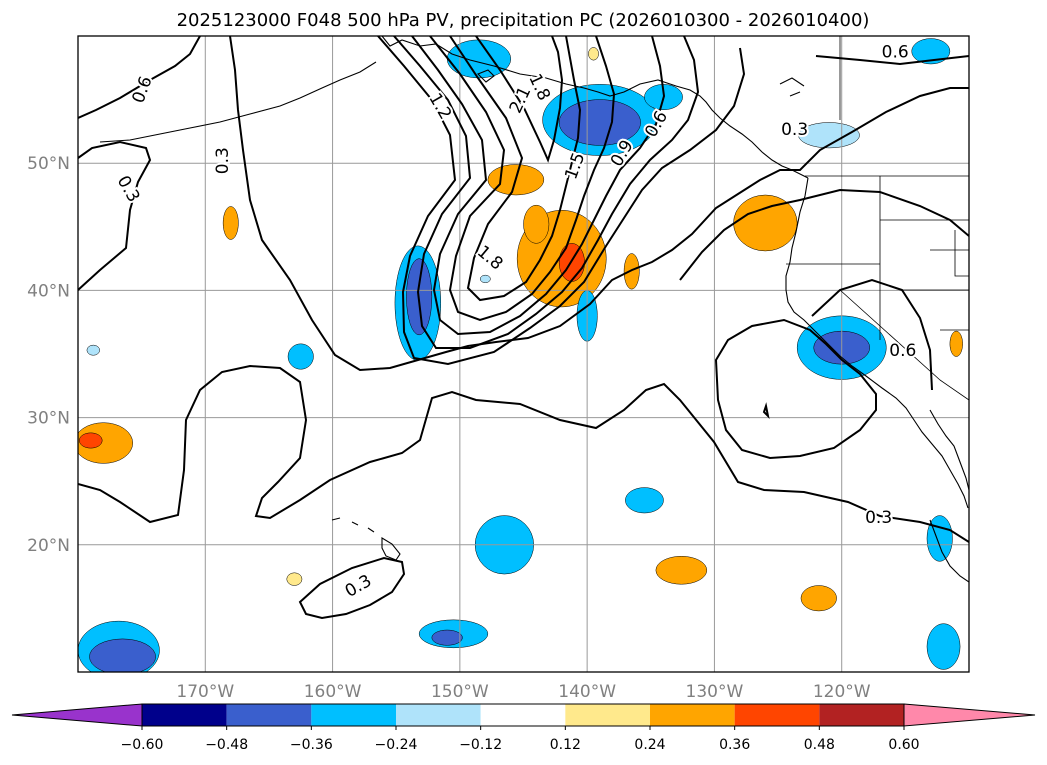  I want to click on pv-contour-0p6-east-loop, so click(795, 389).